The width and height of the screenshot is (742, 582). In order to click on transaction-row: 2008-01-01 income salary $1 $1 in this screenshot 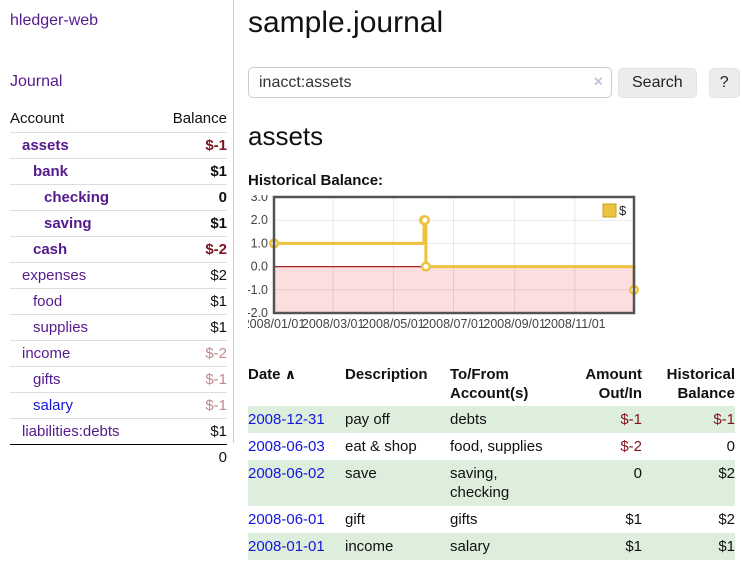, I will do `click(491, 546)`.